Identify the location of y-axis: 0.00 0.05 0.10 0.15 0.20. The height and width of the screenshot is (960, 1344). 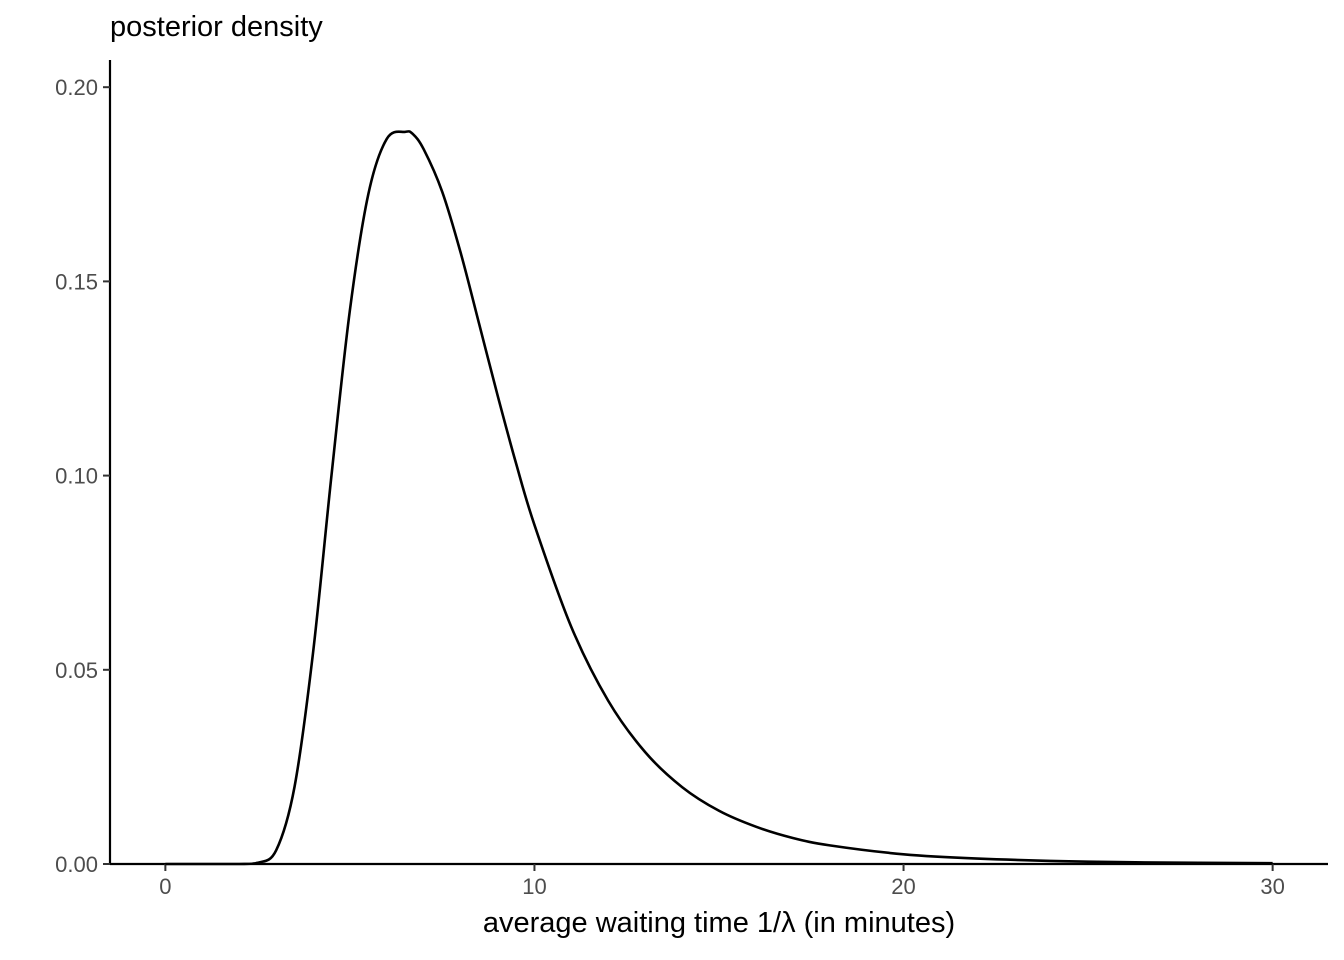
(83, 468).